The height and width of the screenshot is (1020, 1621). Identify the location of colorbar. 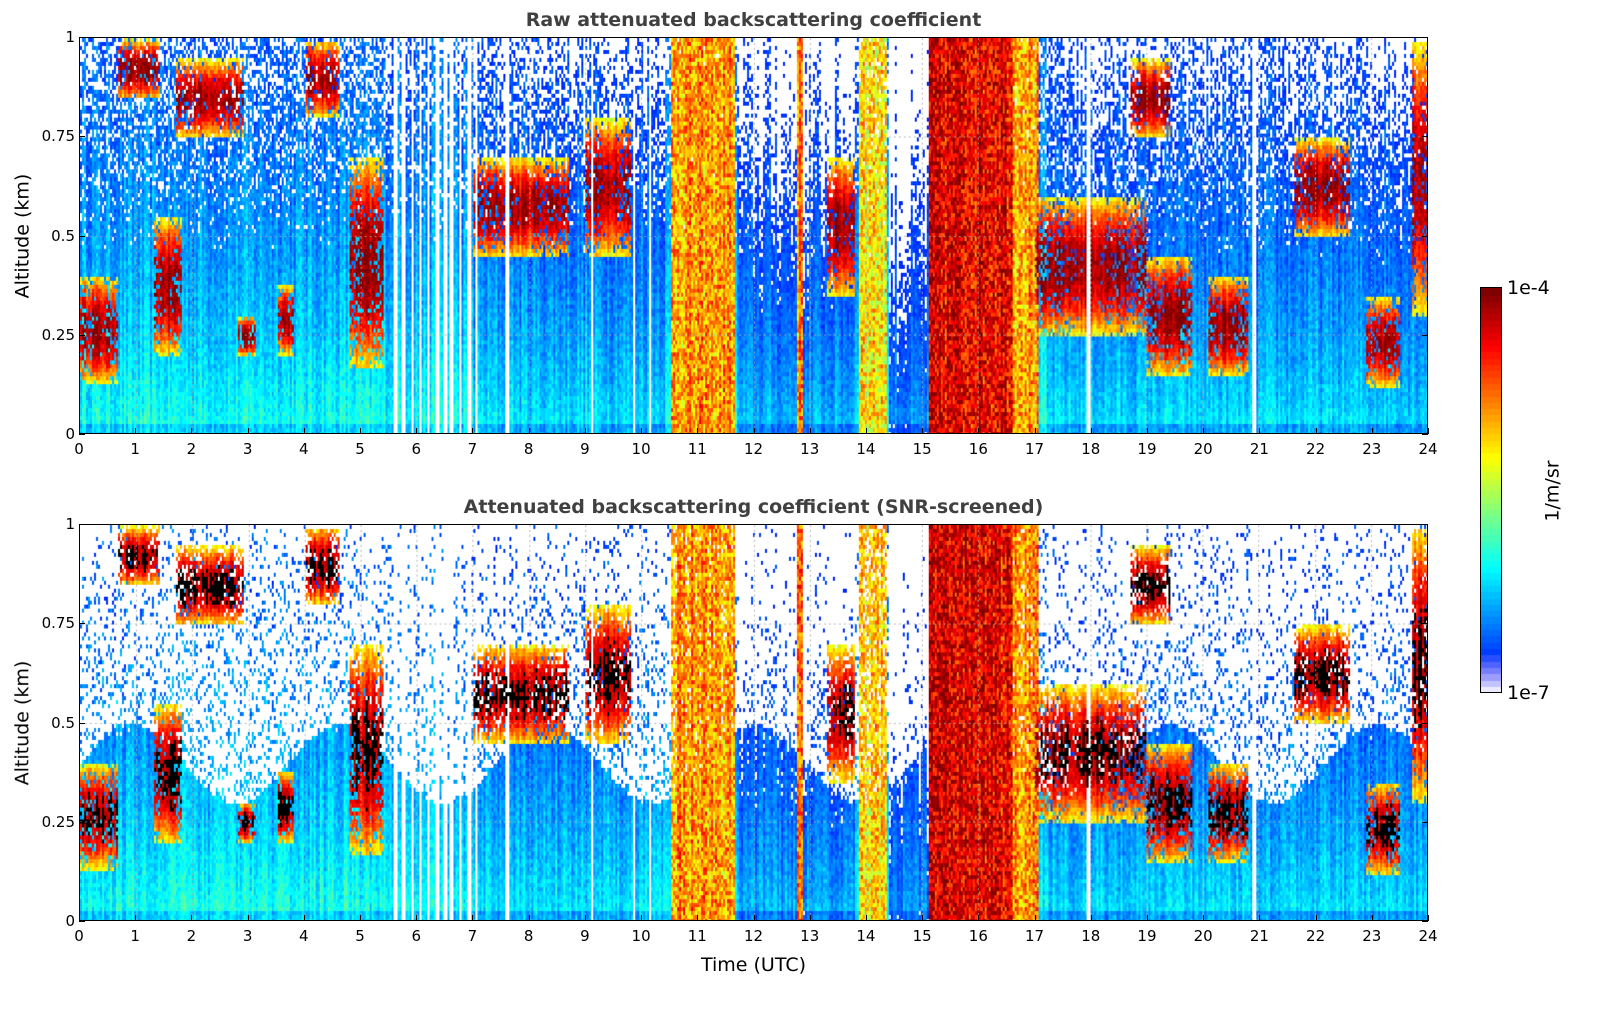
(1491, 490).